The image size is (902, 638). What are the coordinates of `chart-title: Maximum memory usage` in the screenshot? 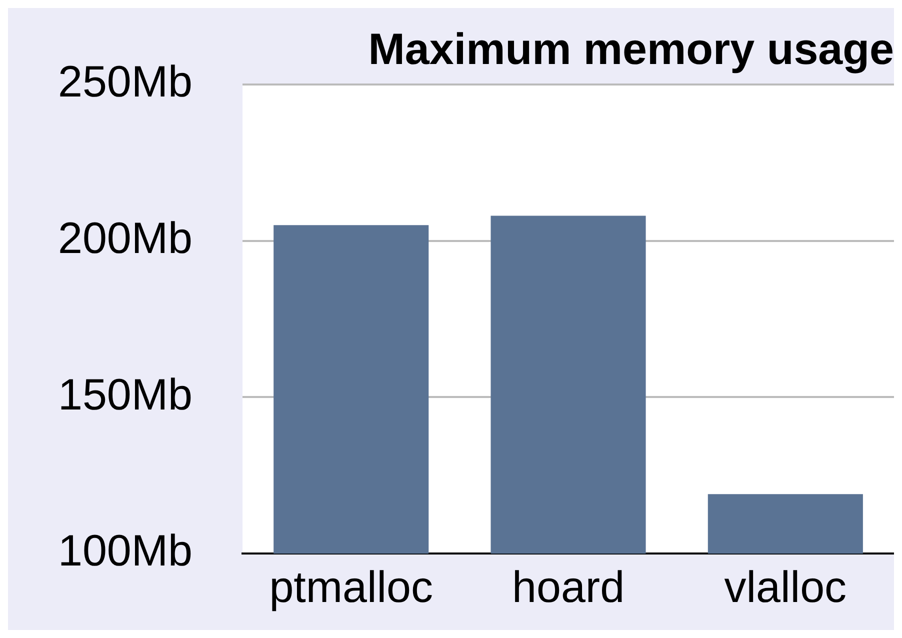 It's located at (631, 49).